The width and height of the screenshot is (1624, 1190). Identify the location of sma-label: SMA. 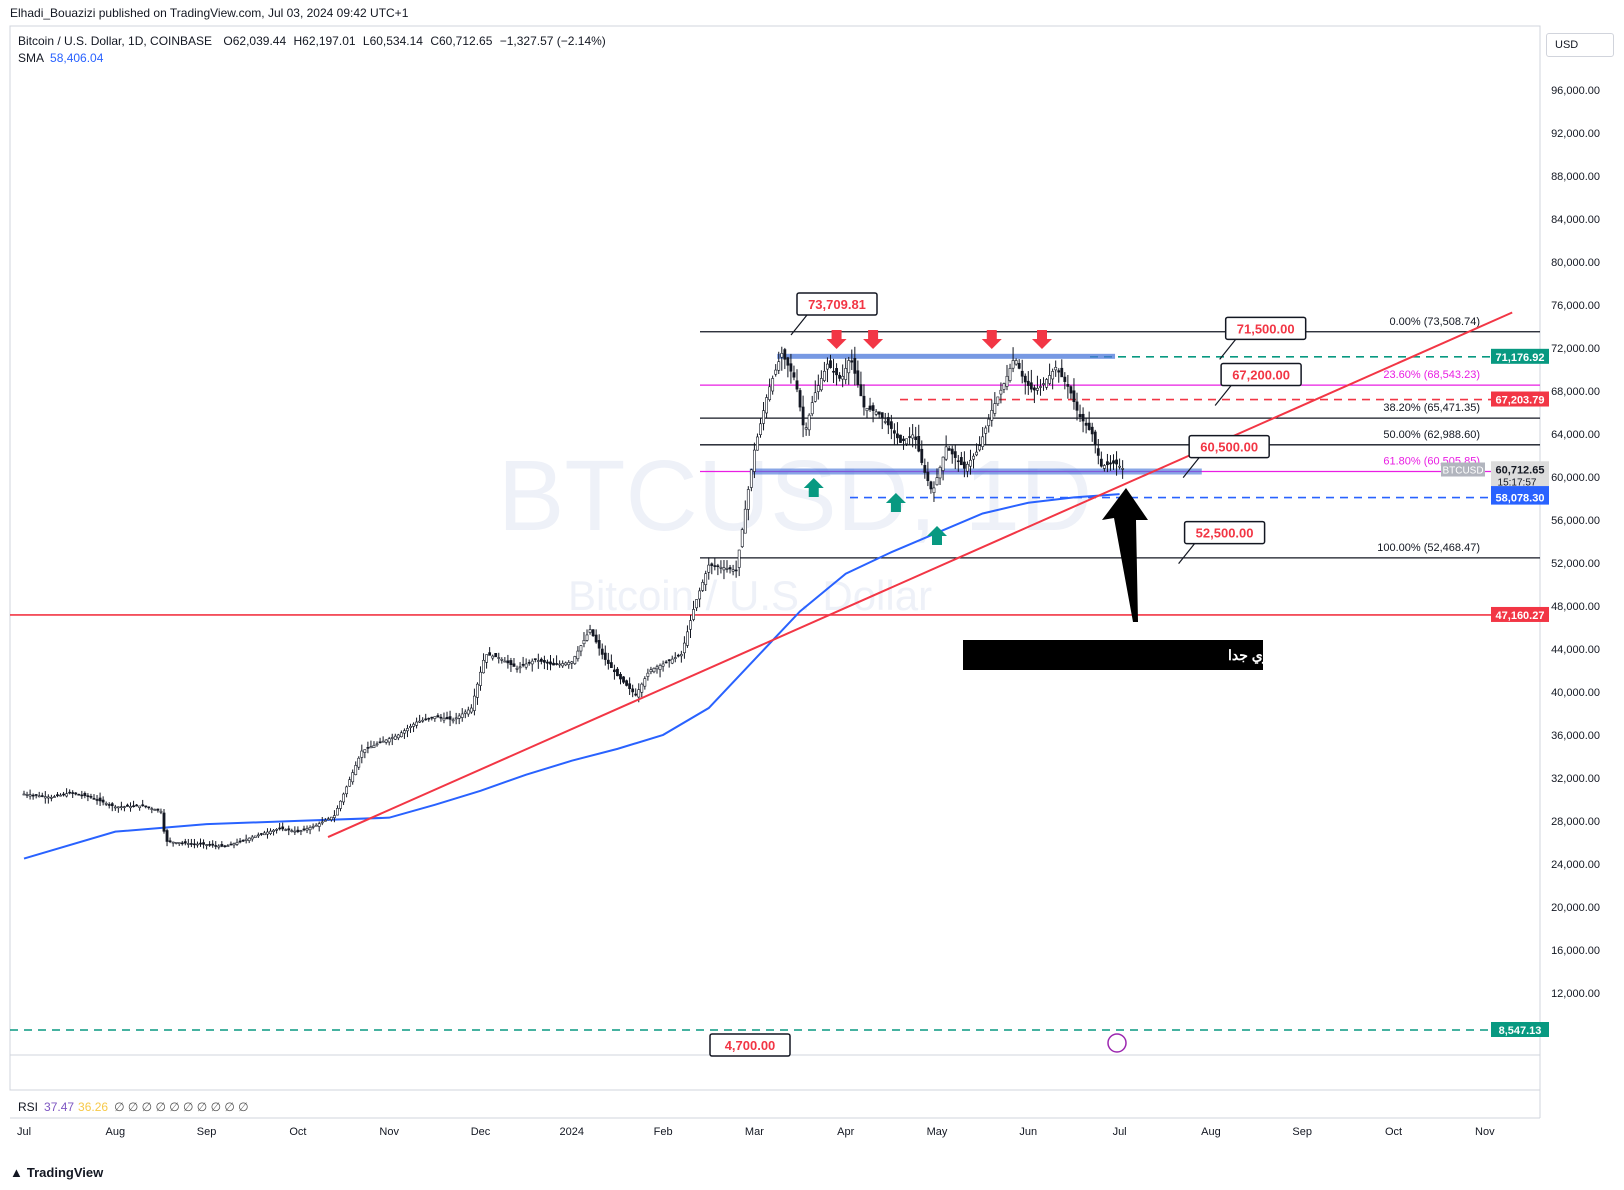
(31, 58).